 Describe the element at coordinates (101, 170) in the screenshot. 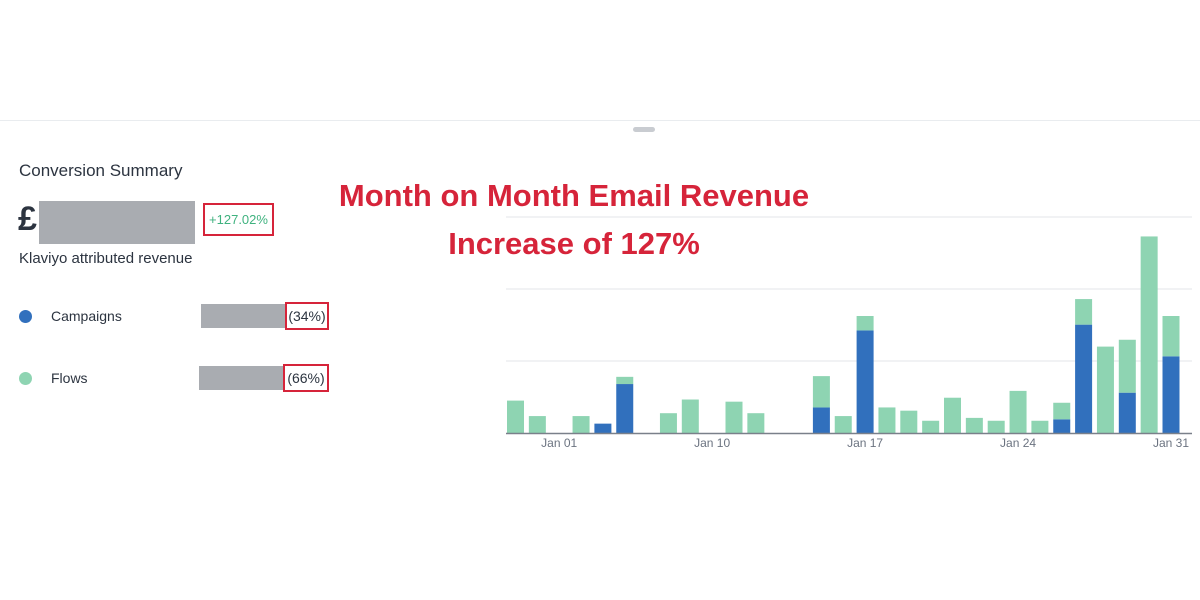

I see `section-title: Conversion Summary` at that location.